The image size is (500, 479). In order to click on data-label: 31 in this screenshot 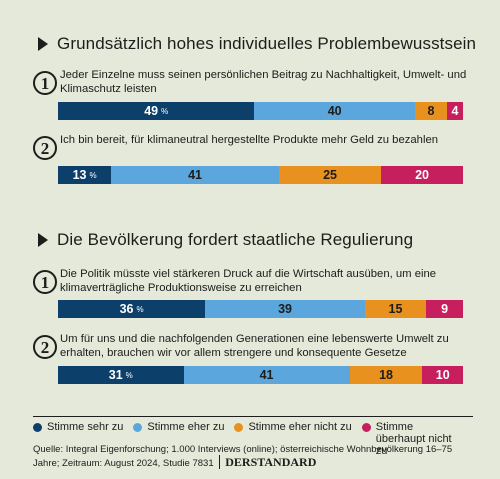, I will do `click(115, 375)`.